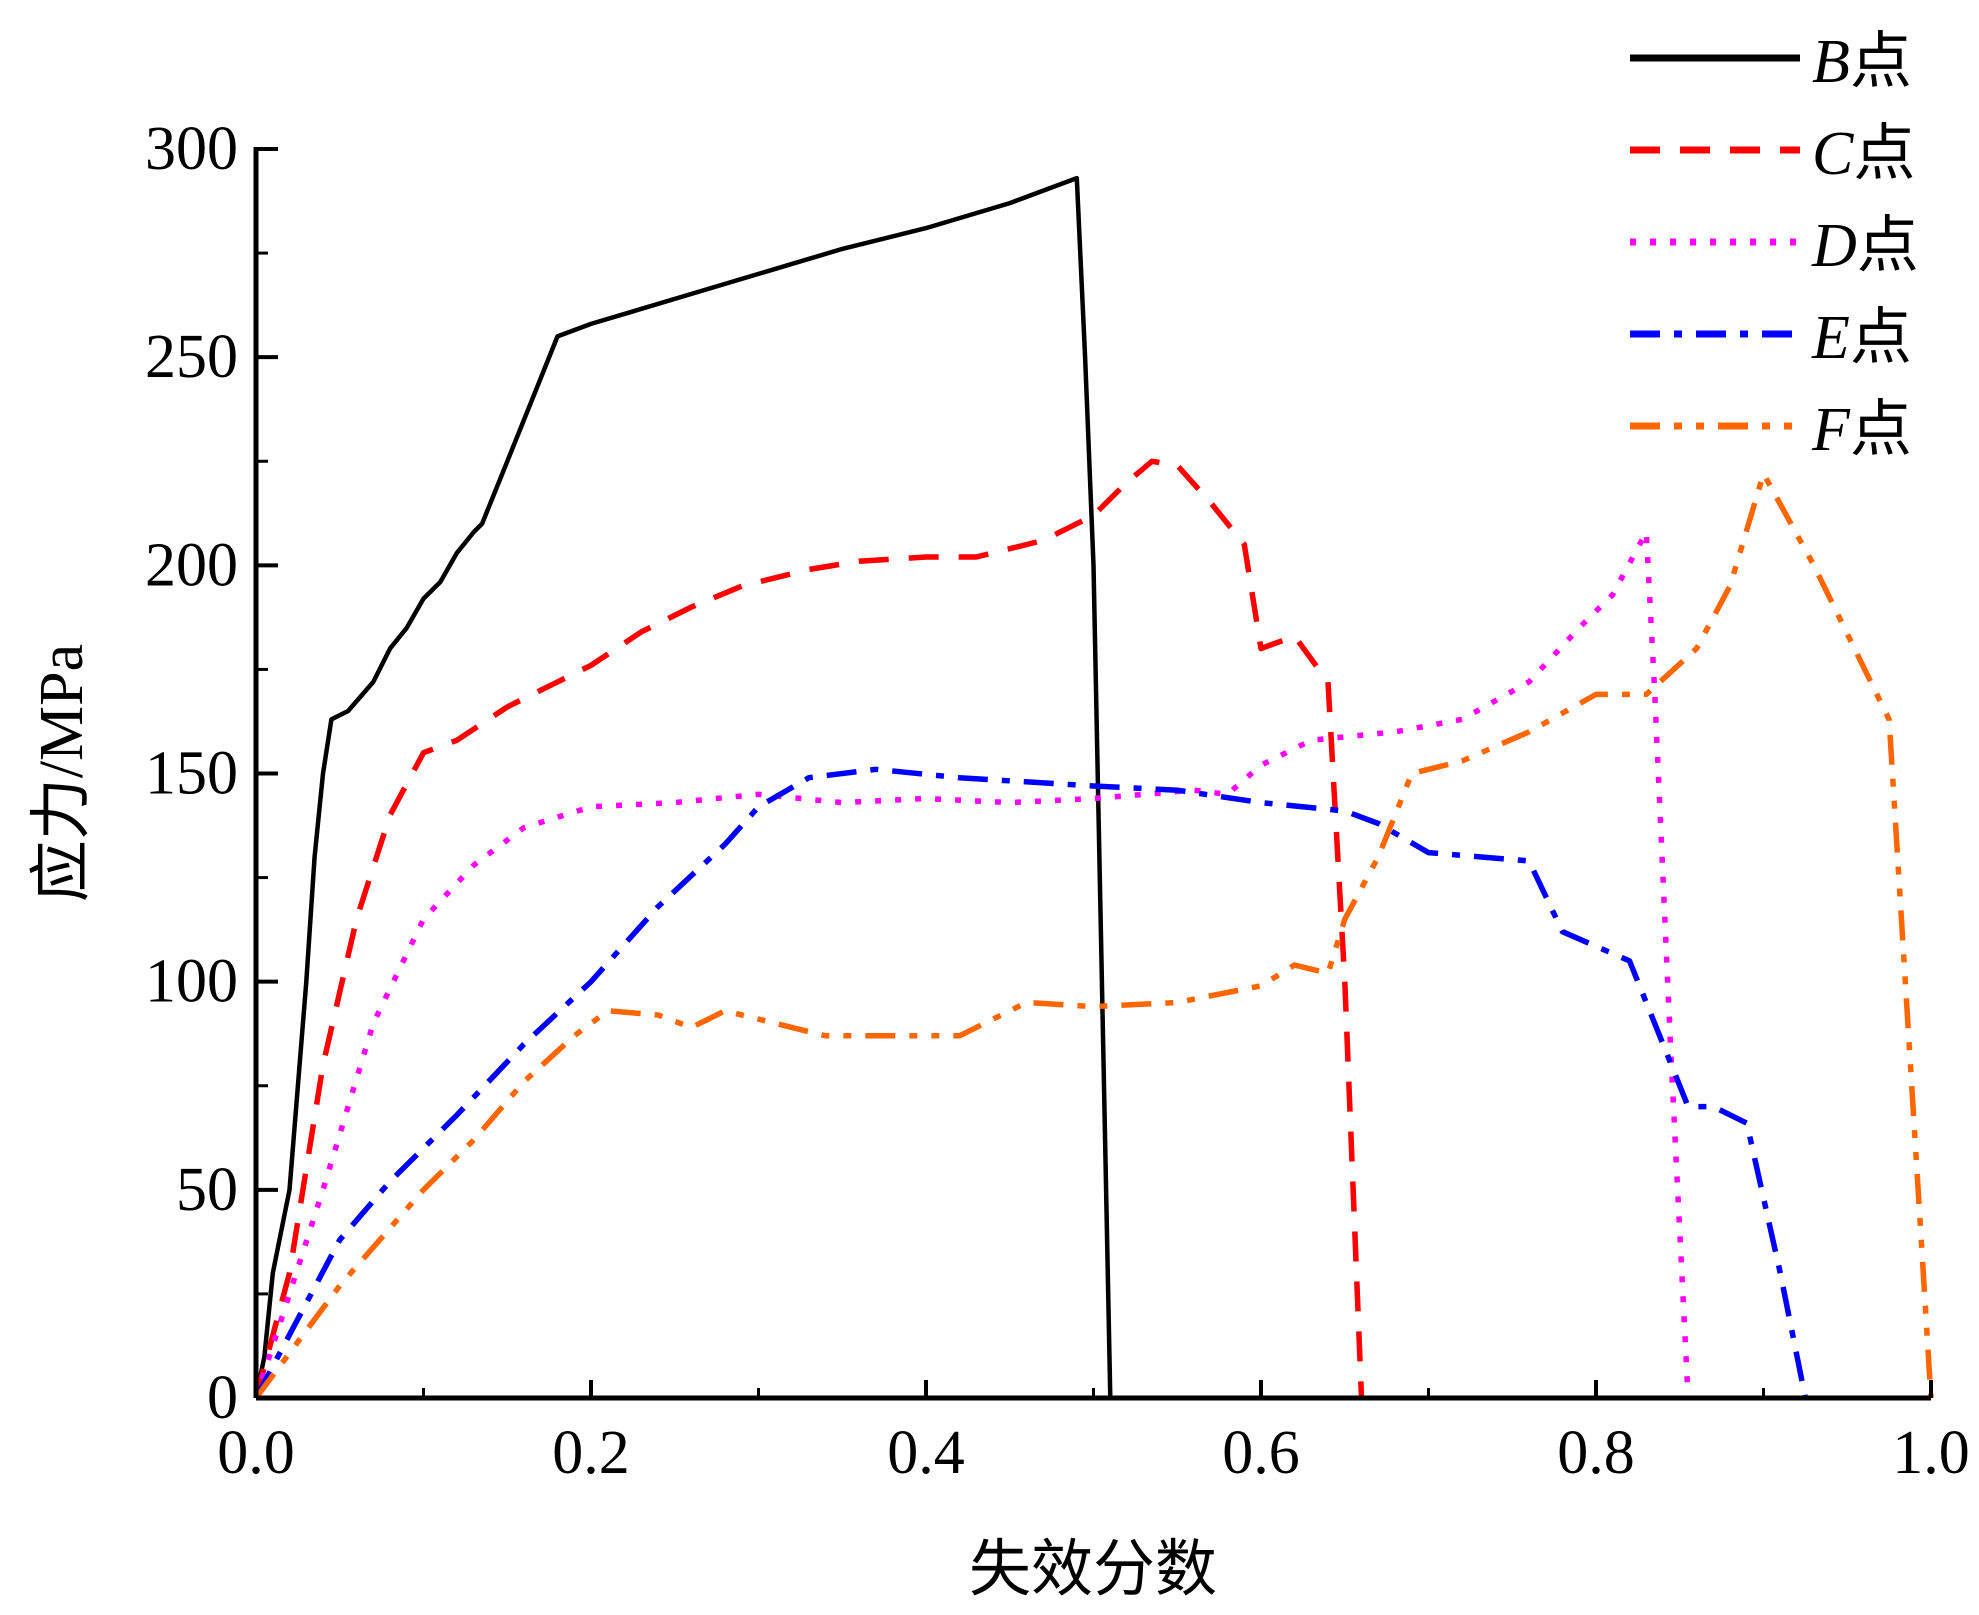  Describe the element at coordinates (1771, 430) in the screenshot. I see `legend-item-f: F点` at that location.